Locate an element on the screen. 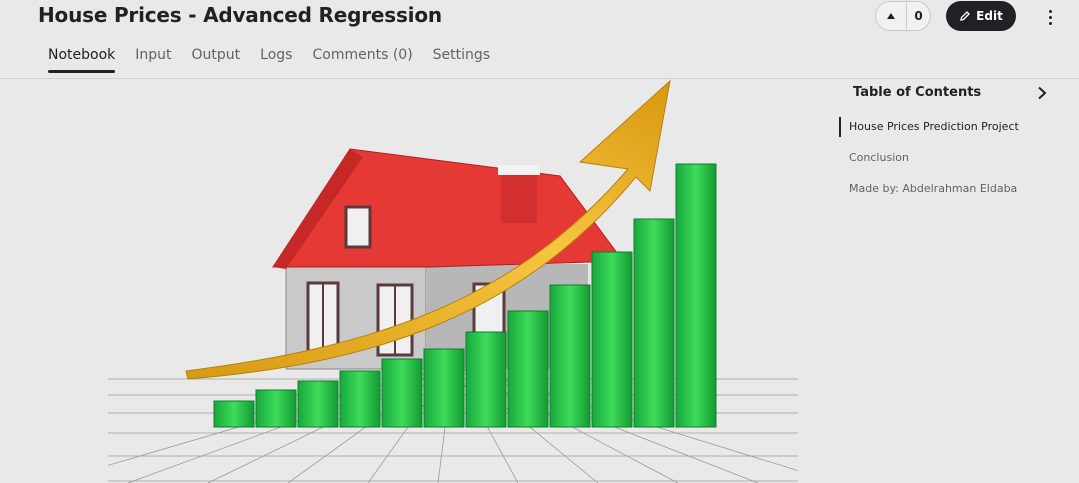 Image resolution: width=1079 pixels, height=483 pixels. toc-title: Table of Contents is located at coordinates (917, 92).